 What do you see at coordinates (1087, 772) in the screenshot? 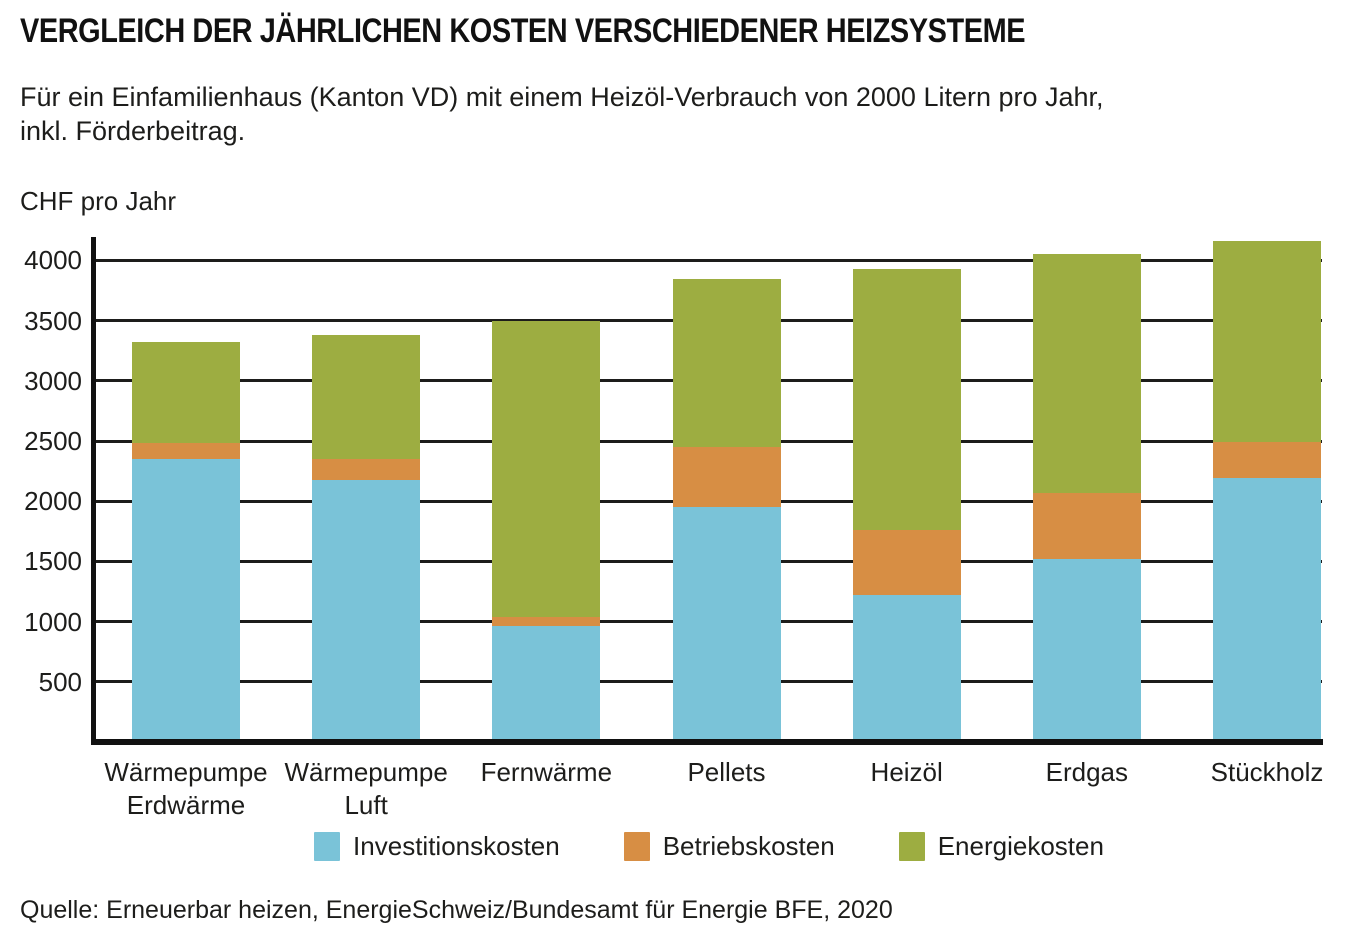
I see `x-category-label: Erdgas` at bounding box center [1087, 772].